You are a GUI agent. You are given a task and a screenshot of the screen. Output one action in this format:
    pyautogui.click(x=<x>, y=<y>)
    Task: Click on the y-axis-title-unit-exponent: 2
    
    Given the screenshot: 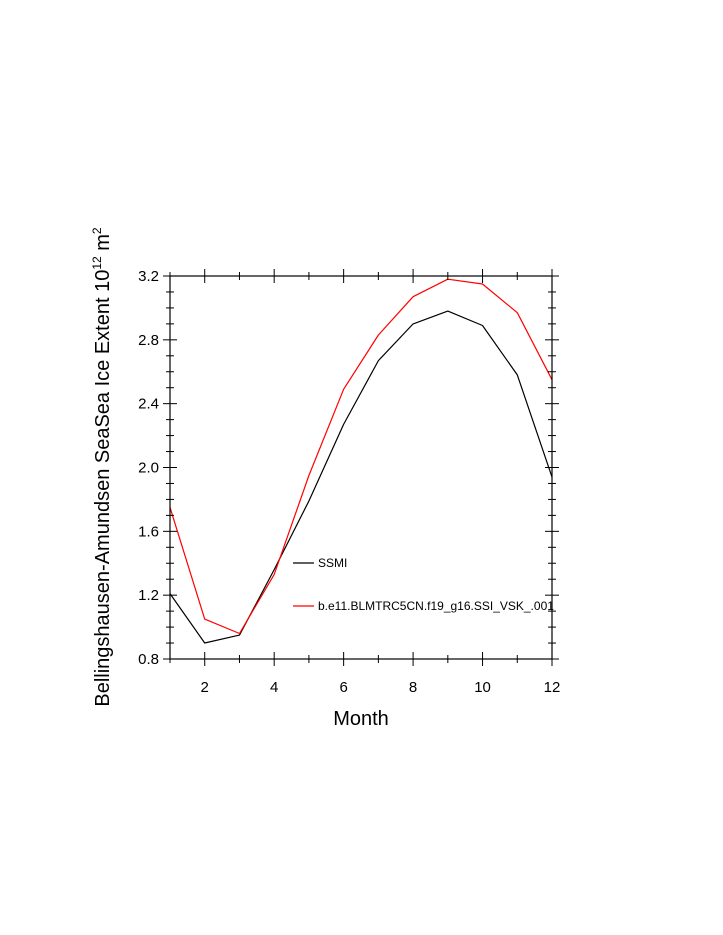 What is the action you would take?
    pyautogui.click(x=97, y=230)
    